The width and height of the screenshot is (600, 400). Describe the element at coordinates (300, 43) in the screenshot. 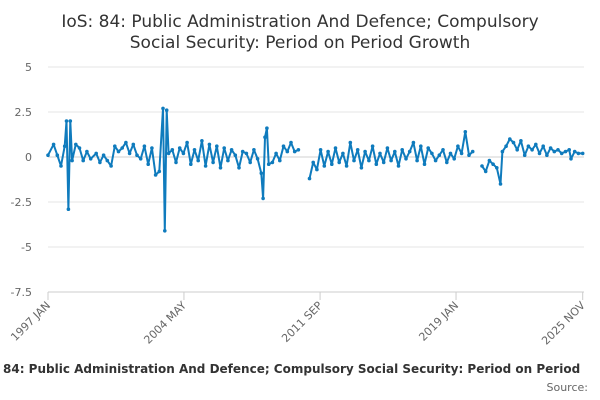

I see `chart-title-line-2: Social Security: Period on Period Growth` at that location.